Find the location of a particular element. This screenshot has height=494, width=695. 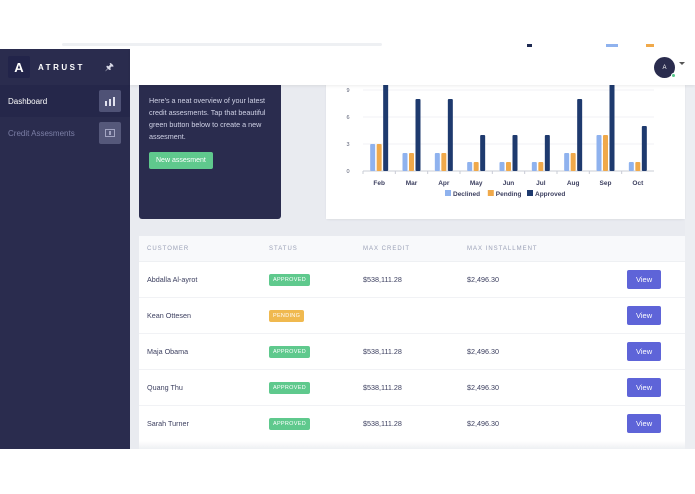

svg-text: Declined is located at coordinates (466, 194).